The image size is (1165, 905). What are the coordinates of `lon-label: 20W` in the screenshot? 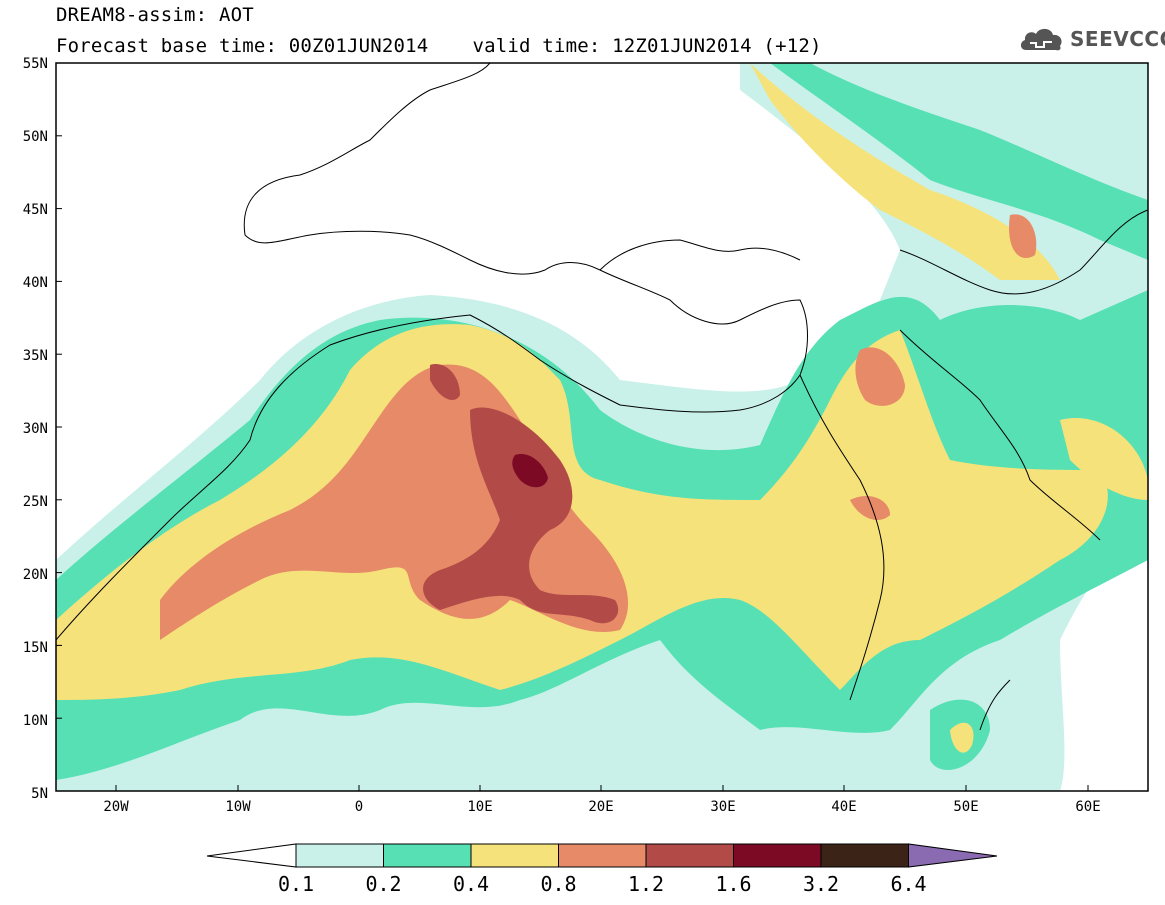 It's located at (116, 807).